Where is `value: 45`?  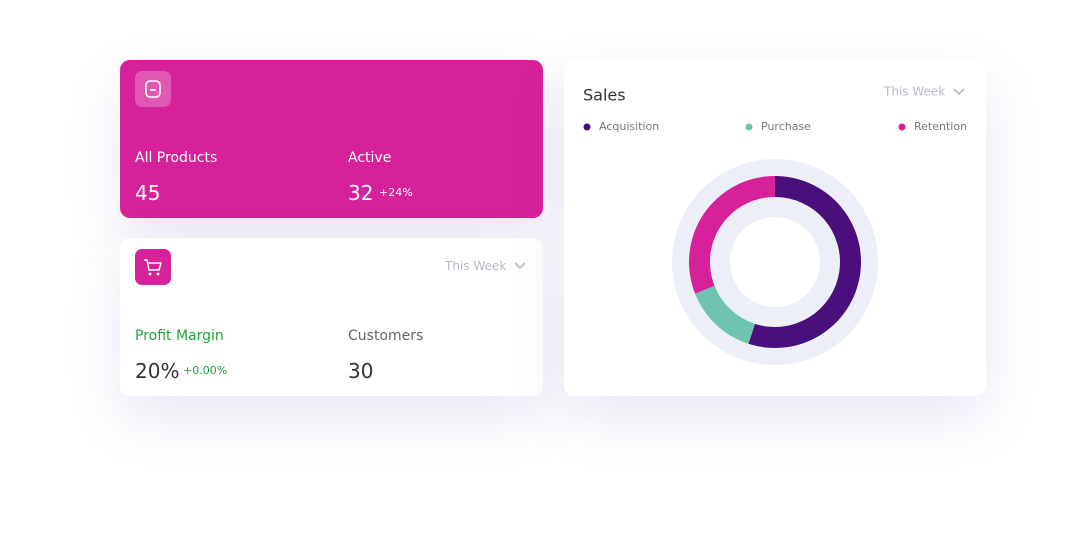
value: 45 is located at coordinates (148, 193).